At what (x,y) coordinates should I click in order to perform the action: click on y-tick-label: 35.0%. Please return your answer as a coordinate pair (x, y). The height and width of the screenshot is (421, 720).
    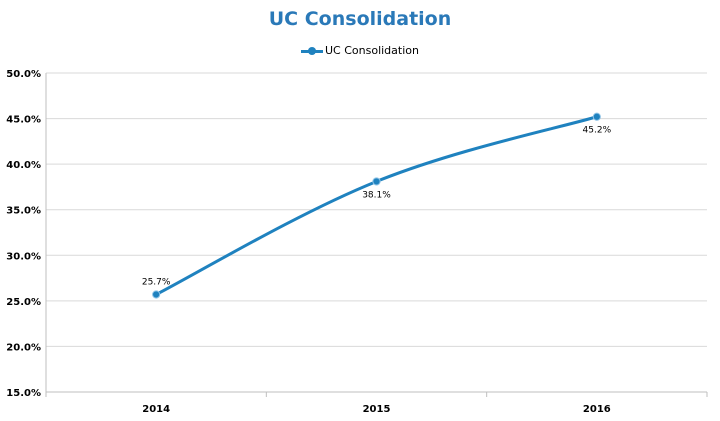
    Looking at the image, I should click on (23, 211).